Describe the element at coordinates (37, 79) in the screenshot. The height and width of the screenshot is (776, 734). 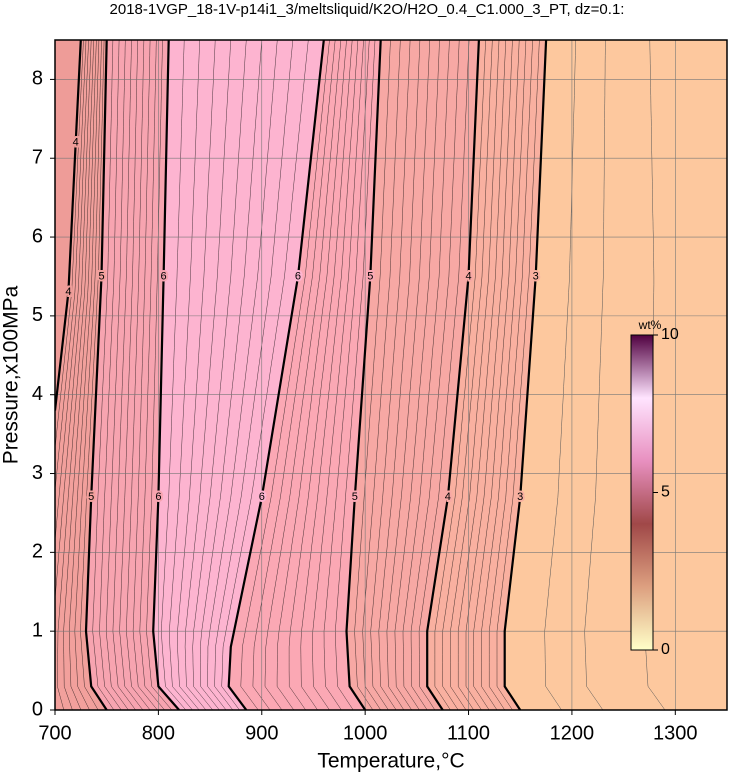
I see `y-tick-label: 8` at that location.